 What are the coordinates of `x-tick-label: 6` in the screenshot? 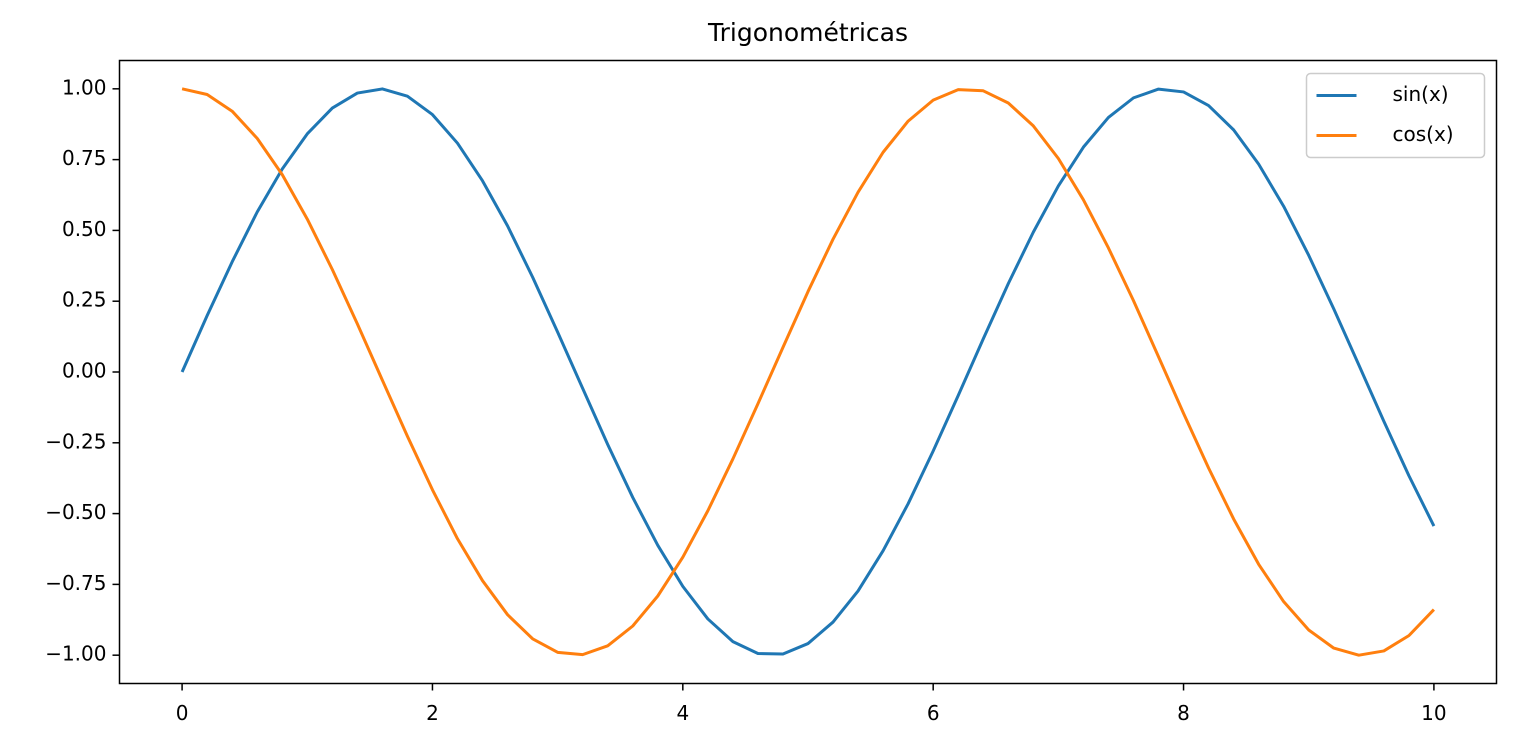 It's located at (933, 713).